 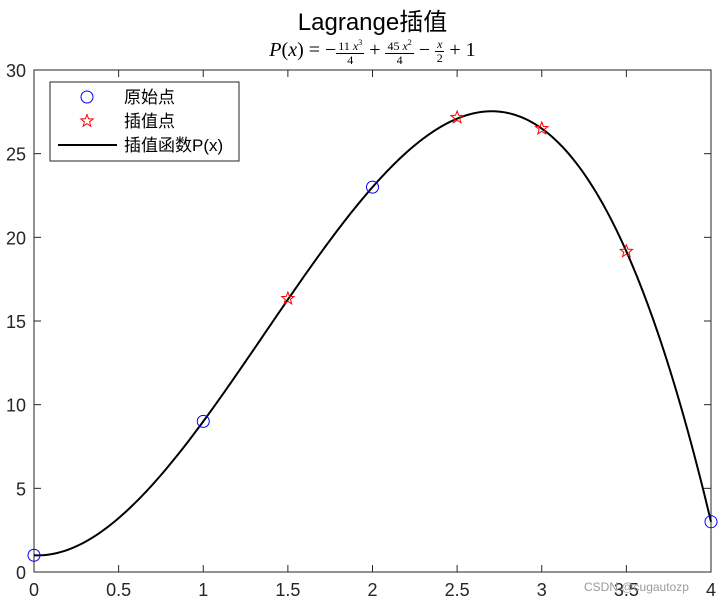 What do you see at coordinates (87, 97) in the screenshot?
I see `legend-circle-icon` at bounding box center [87, 97].